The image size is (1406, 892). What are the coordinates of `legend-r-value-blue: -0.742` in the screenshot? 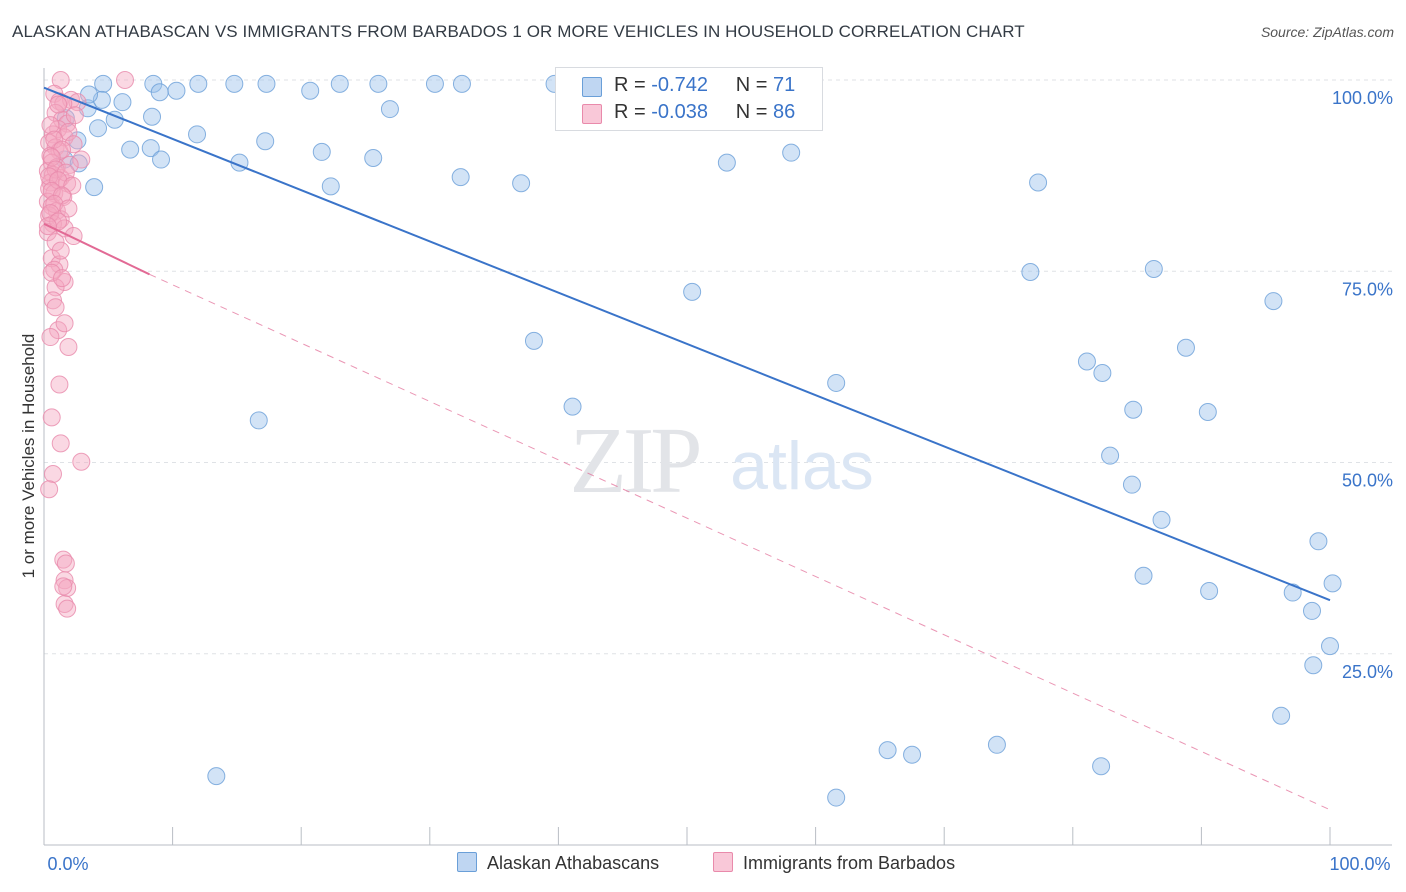 It's located at (679, 85).